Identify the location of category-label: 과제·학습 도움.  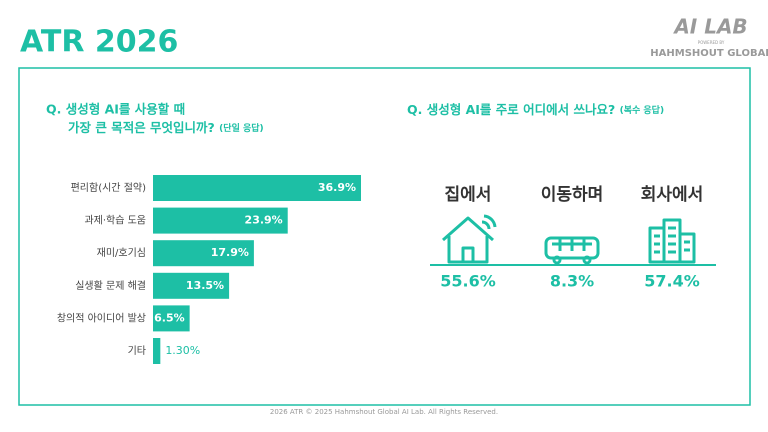
(115, 221).